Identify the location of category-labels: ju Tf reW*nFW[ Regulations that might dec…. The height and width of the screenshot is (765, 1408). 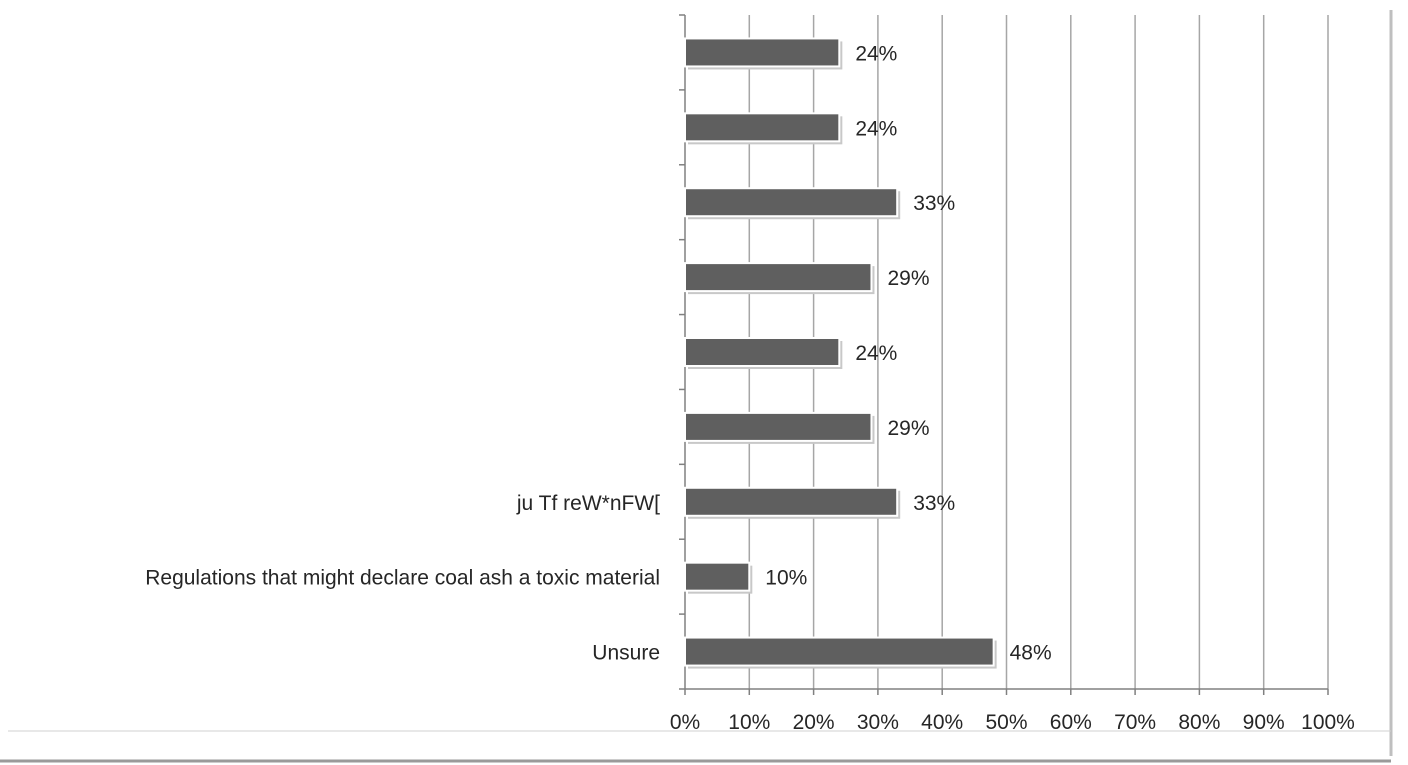
(402, 578).